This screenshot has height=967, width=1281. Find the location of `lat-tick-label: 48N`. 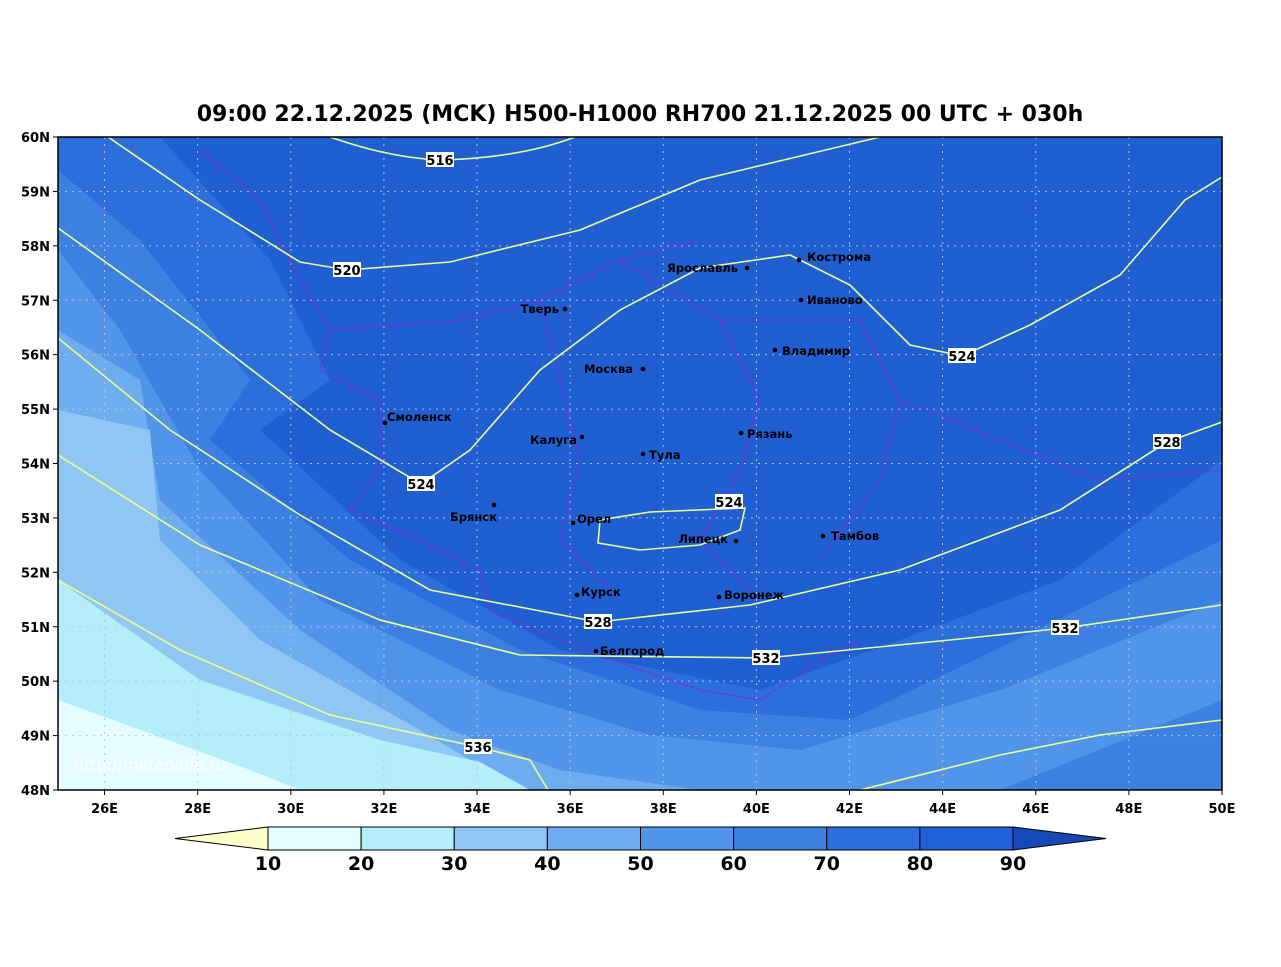

lat-tick-label: 48N is located at coordinates (35, 791).